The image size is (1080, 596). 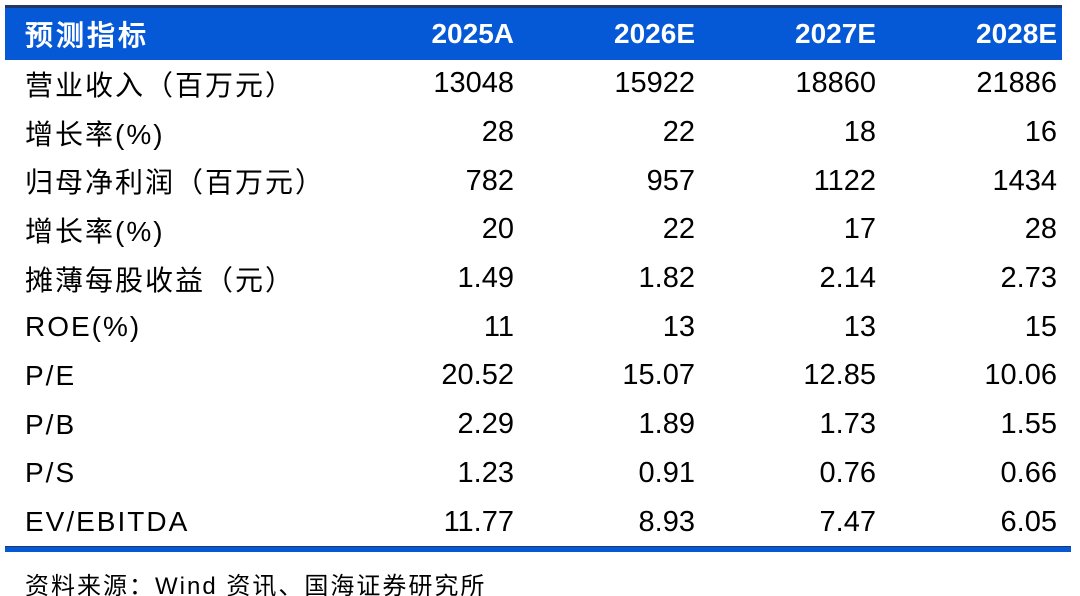 What do you see at coordinates (859, 132) in the screenshot?
I see `cell-value: 18` at bounding box center [859, 132].